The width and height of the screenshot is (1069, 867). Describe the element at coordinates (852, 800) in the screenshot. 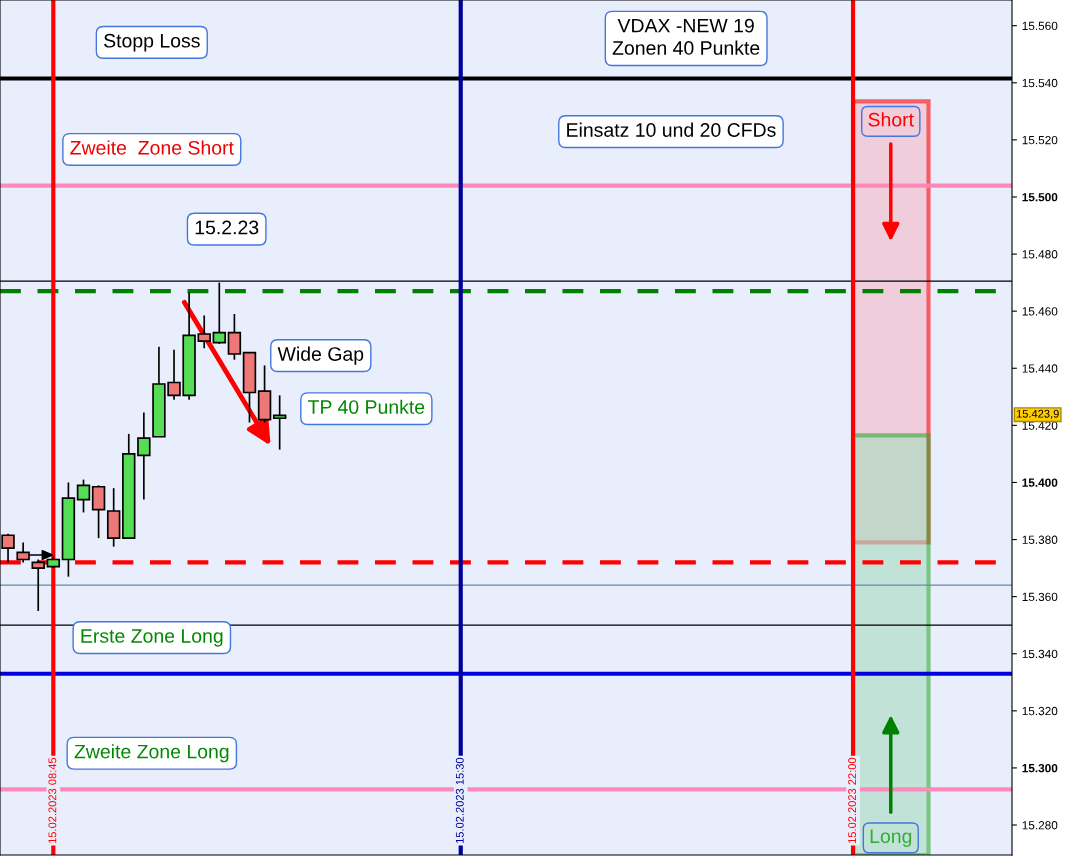

I see `x-tick-label: 15.02.2023 22:00` at that location.